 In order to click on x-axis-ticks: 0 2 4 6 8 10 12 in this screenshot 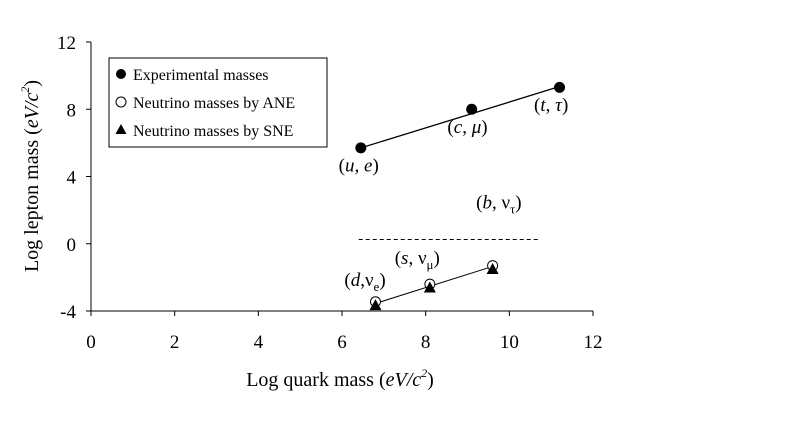, I will do `click(344, 332)`.